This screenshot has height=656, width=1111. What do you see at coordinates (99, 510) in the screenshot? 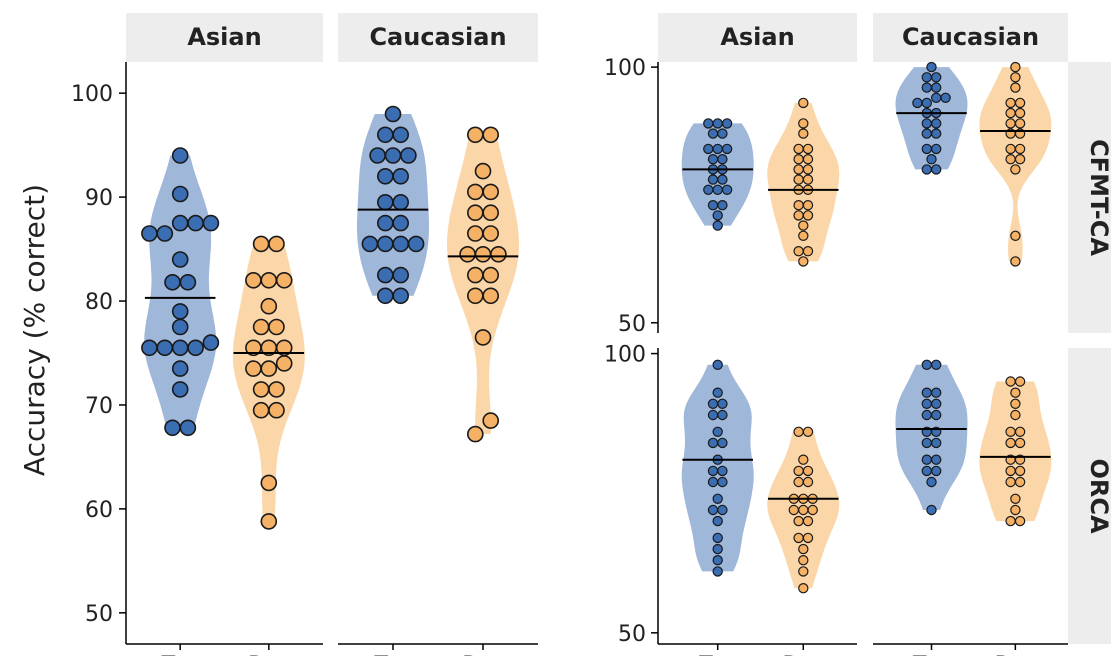
I see `y-tick-label: 60` at bounding box center [99, 510].